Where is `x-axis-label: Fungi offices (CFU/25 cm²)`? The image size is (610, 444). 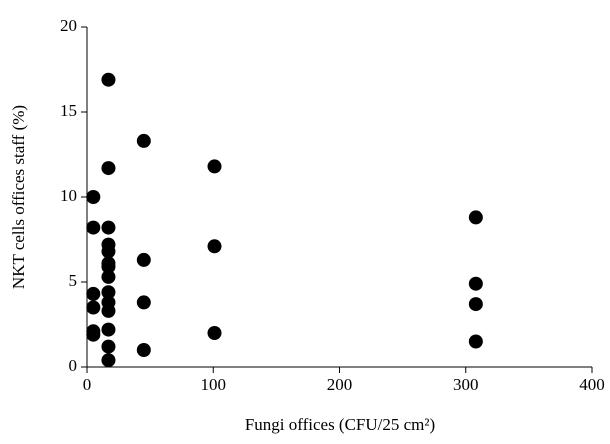
x-axis-label: Fungi offices (CFU/25 cm²) is located at coordinates (340, 424).